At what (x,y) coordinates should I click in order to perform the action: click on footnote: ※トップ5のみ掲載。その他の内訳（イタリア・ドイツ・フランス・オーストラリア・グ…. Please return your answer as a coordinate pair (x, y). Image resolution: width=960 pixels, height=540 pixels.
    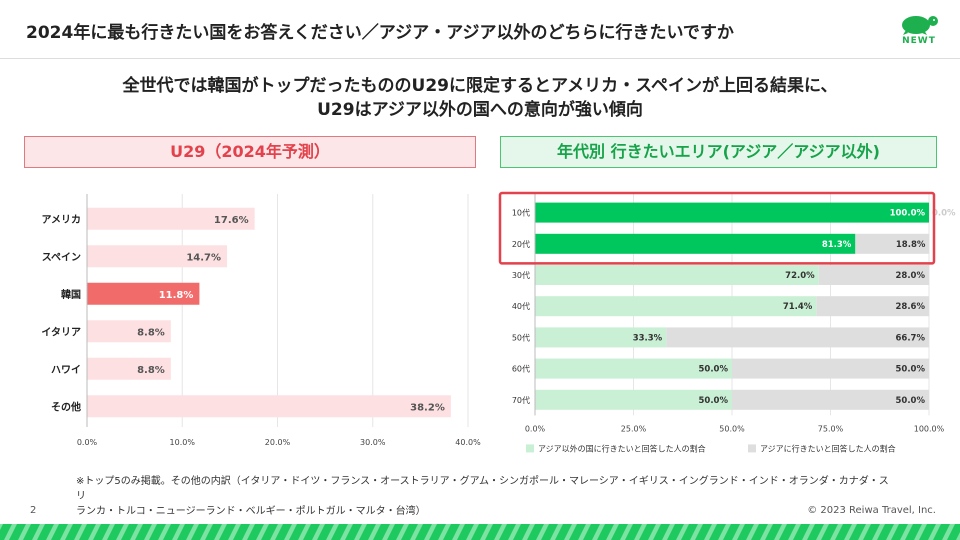
    Looking at the image, I should click on (486, 496).